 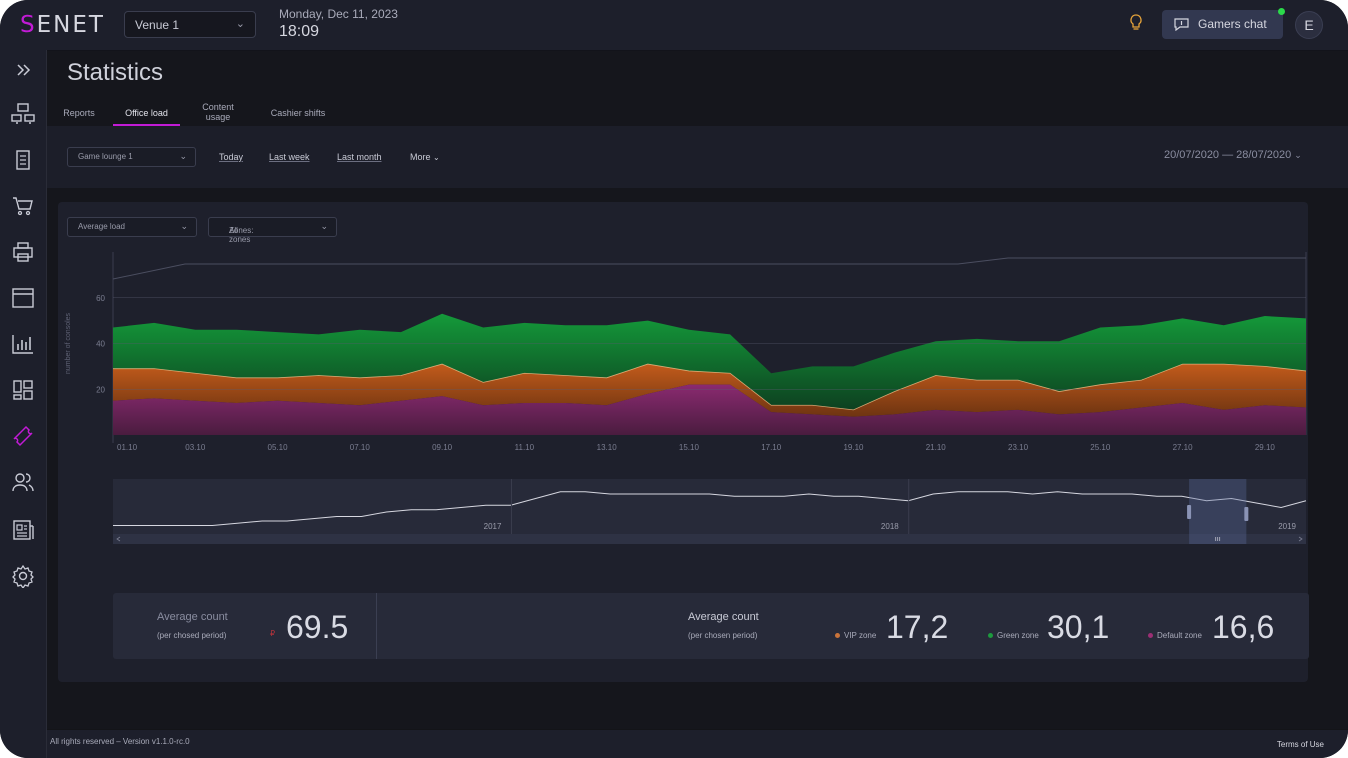 I want to click on date-range-value: 20/07/2020 — 28/07/2020, so click(x=1228, y=155).